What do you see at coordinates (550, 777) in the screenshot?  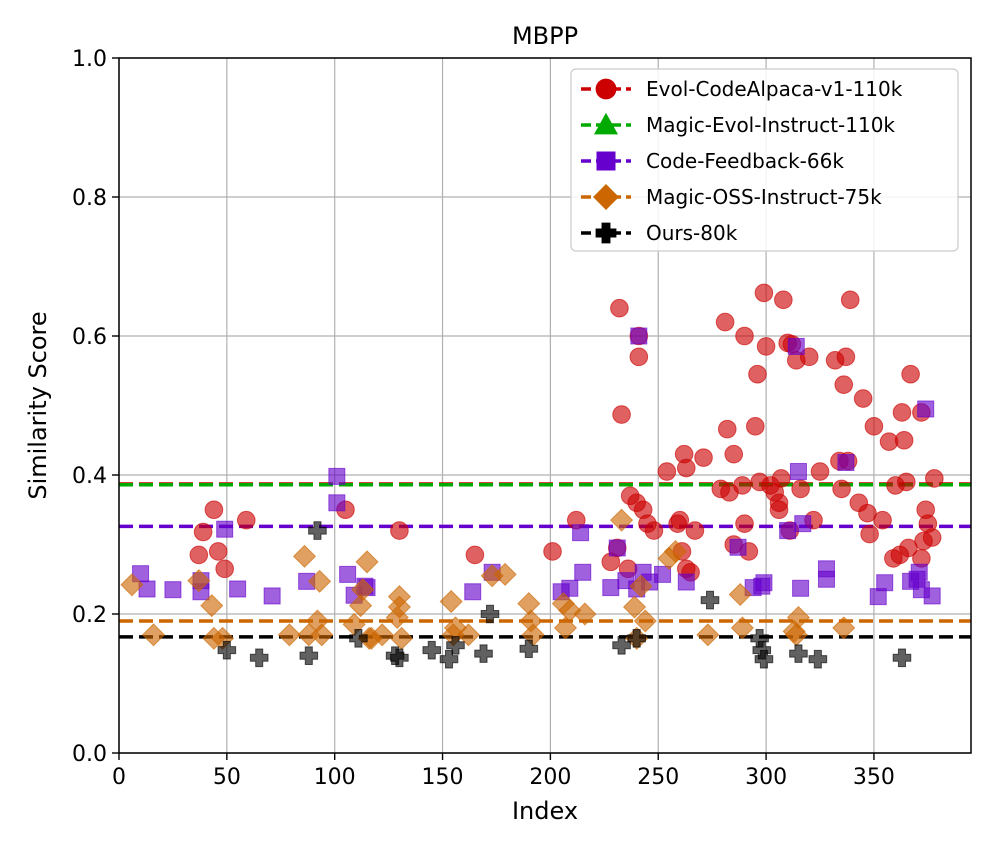 I see `x-tick-label: 200` at bounding box center [550, 777].